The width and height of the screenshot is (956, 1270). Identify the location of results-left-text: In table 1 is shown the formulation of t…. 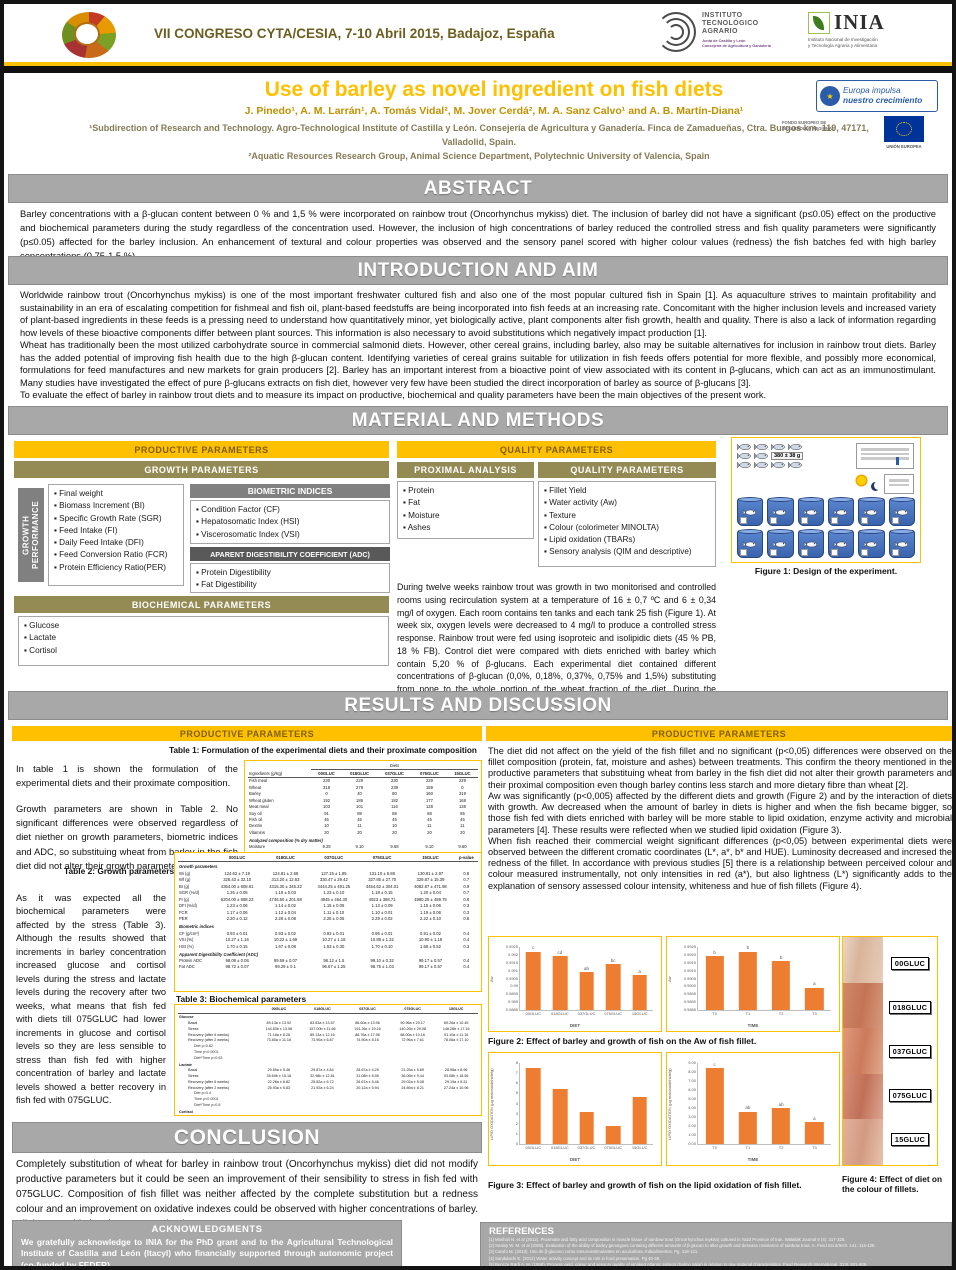
(127, 817).